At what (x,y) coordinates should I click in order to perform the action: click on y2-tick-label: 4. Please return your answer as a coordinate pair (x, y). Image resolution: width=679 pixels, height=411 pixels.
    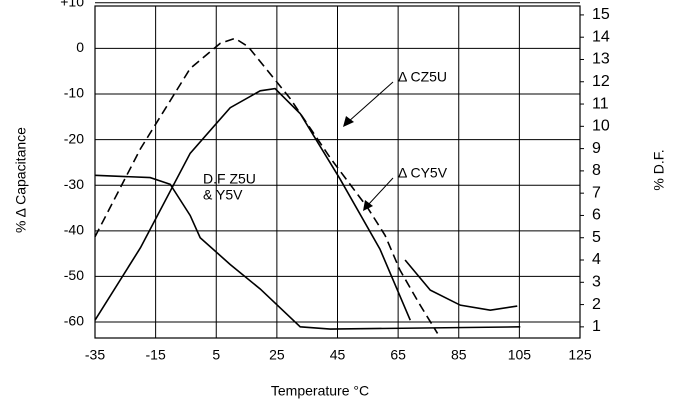
    Looking at the image, I should click on (596, 259).